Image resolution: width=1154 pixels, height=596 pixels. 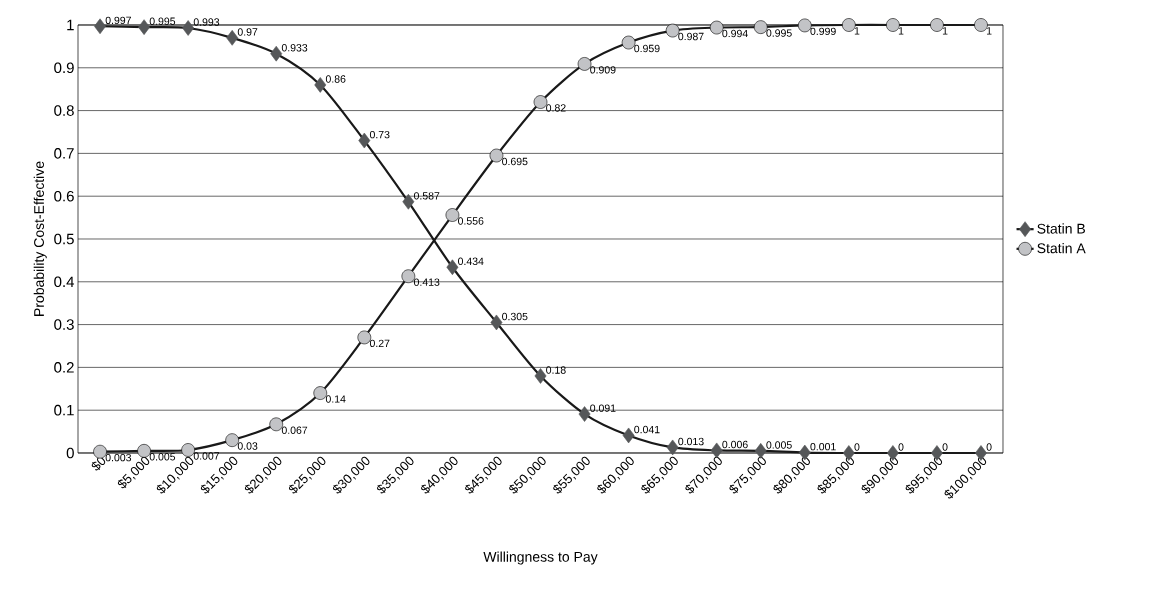 I want to click on data-label: 0.933, so click(x=294, y=48).